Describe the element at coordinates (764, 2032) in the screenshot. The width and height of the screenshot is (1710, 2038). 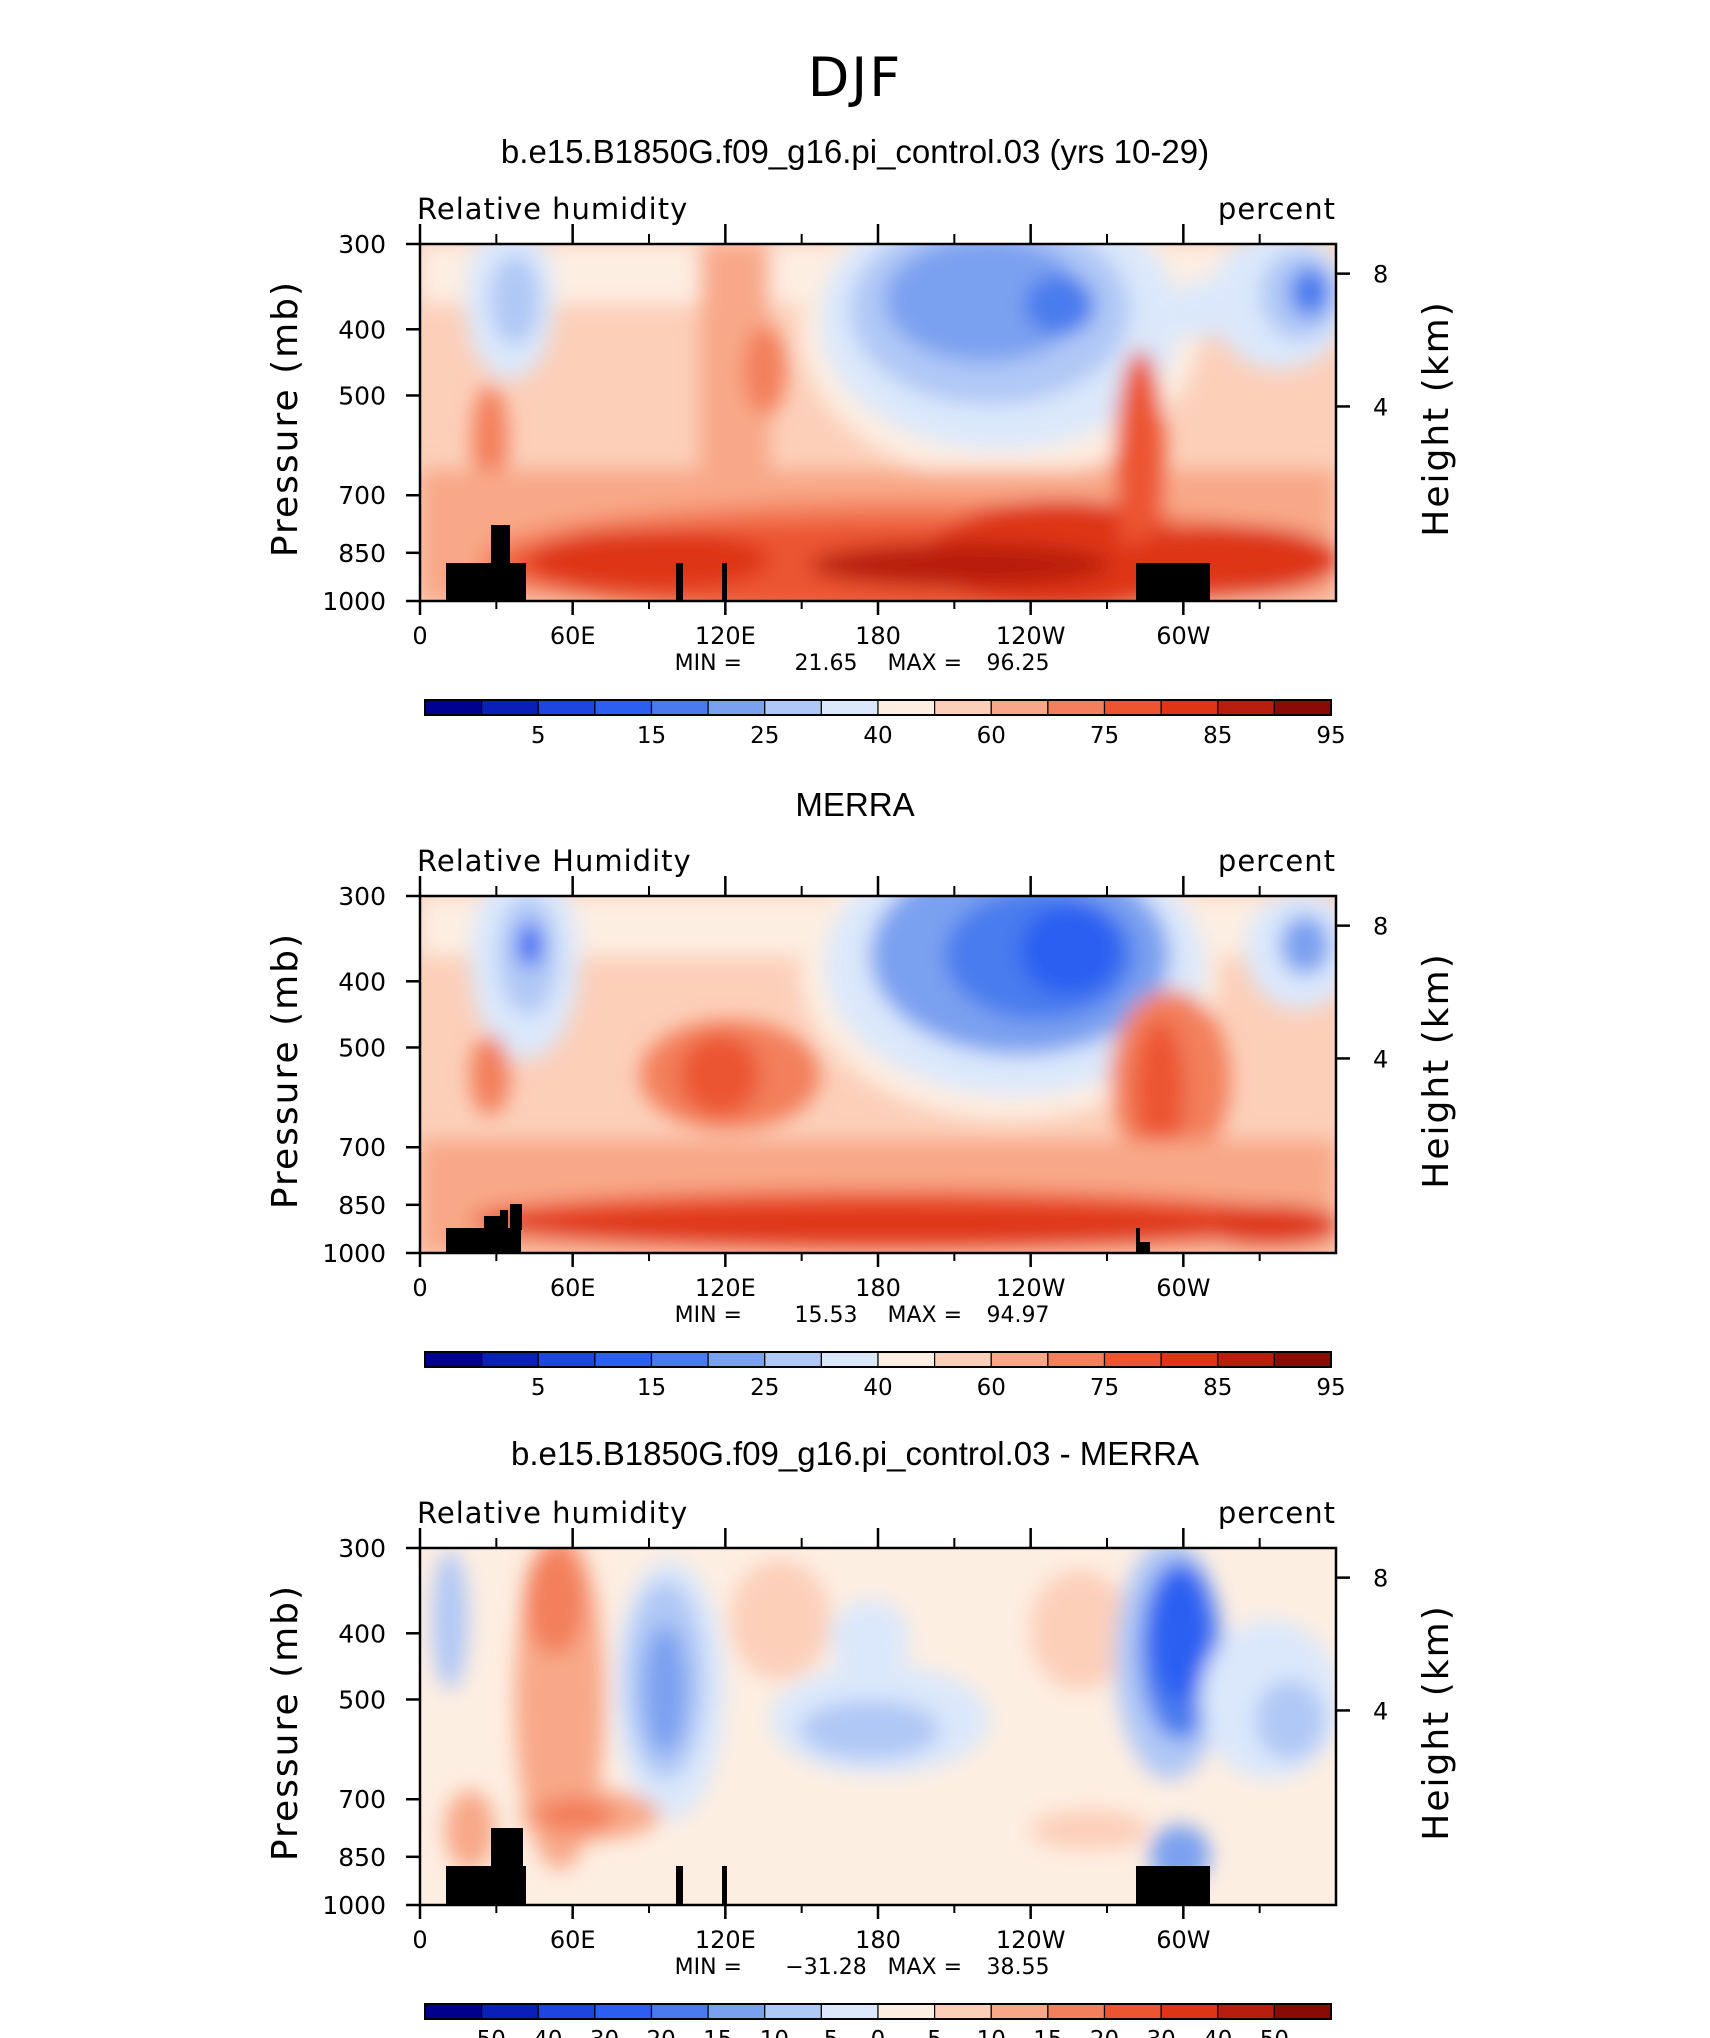
I see `colorbar-label: −10` at that location.